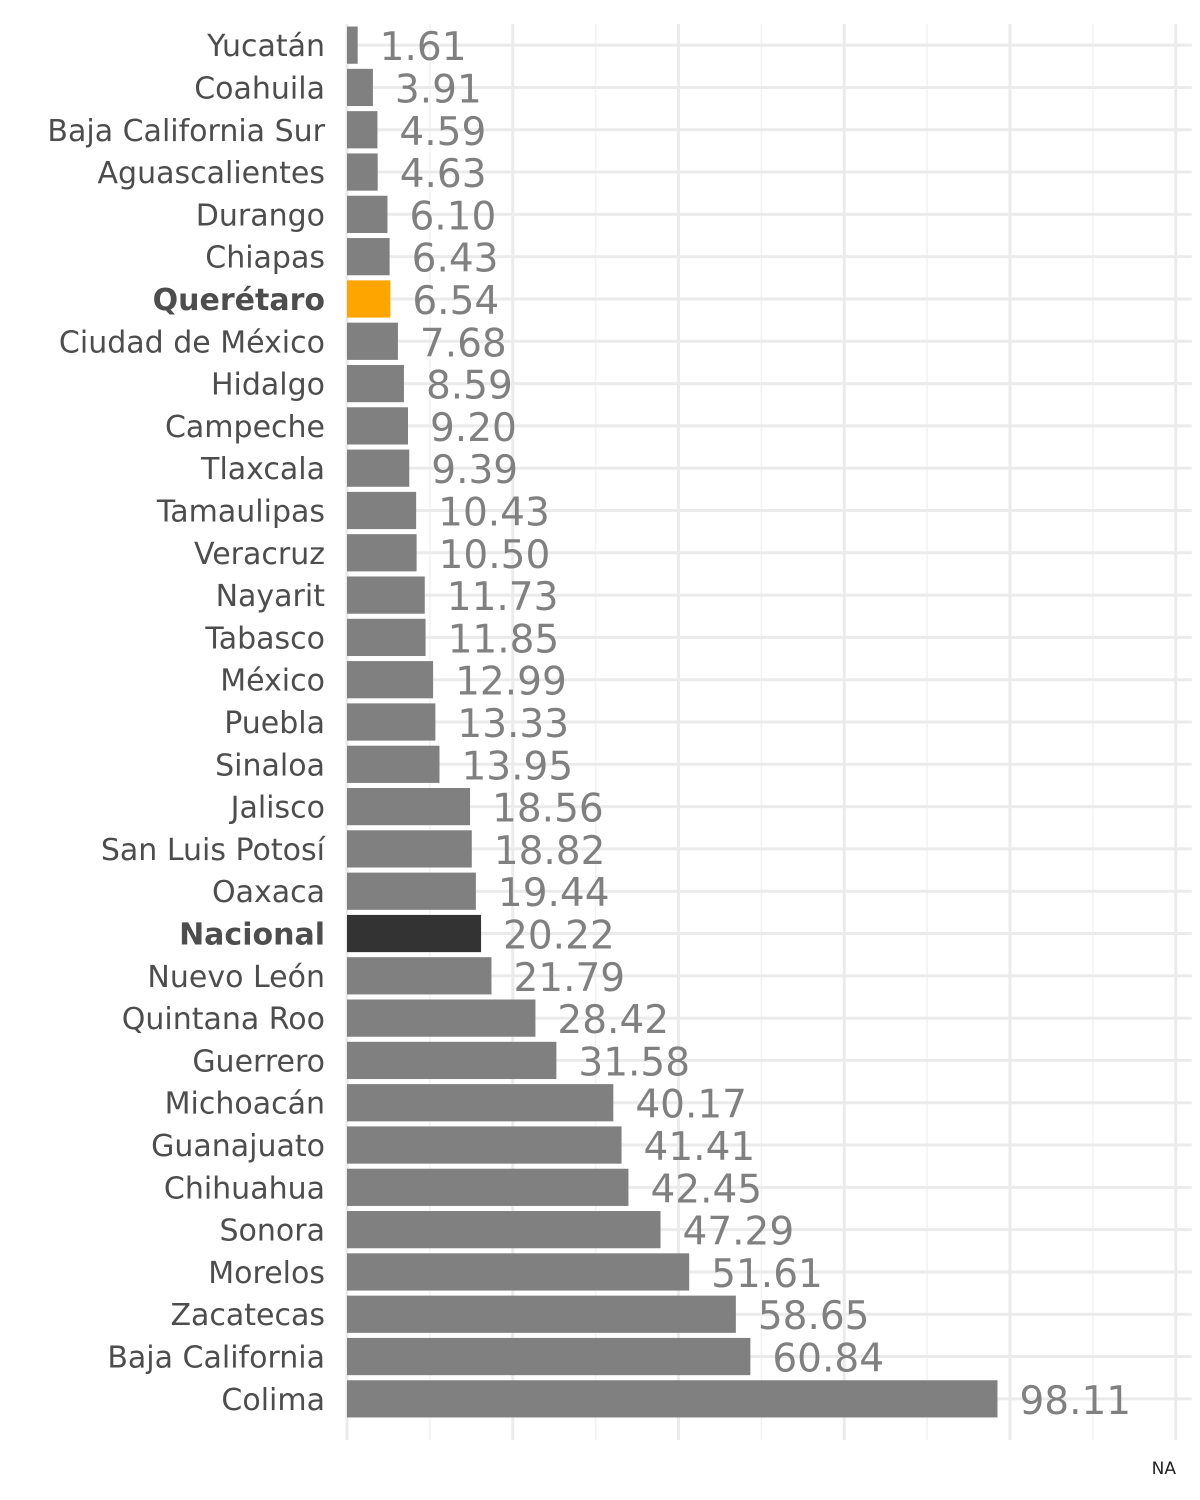 This screenshot has height=1500, width=1200. Describe the element at coordinates (513, 724) in the screenshot. I see `value-label: 13.33` at that location.